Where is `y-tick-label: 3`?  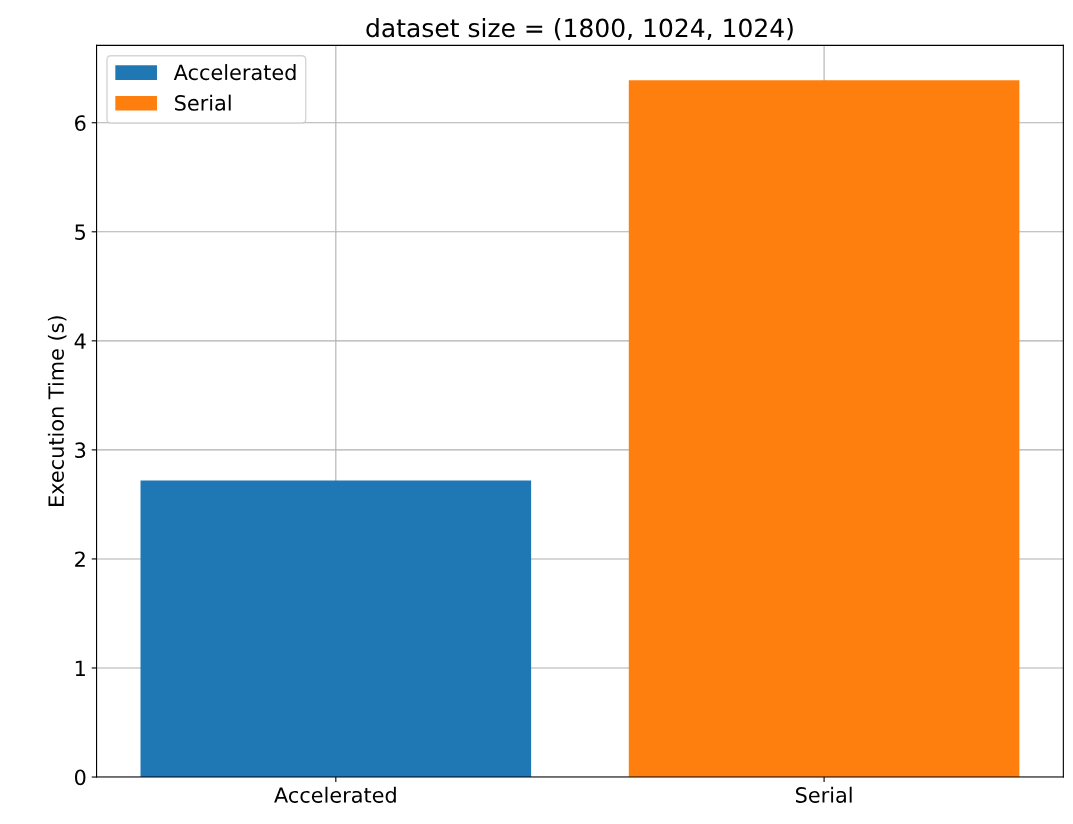
y-tick-label: 3 is located at coordinates (80, 450).